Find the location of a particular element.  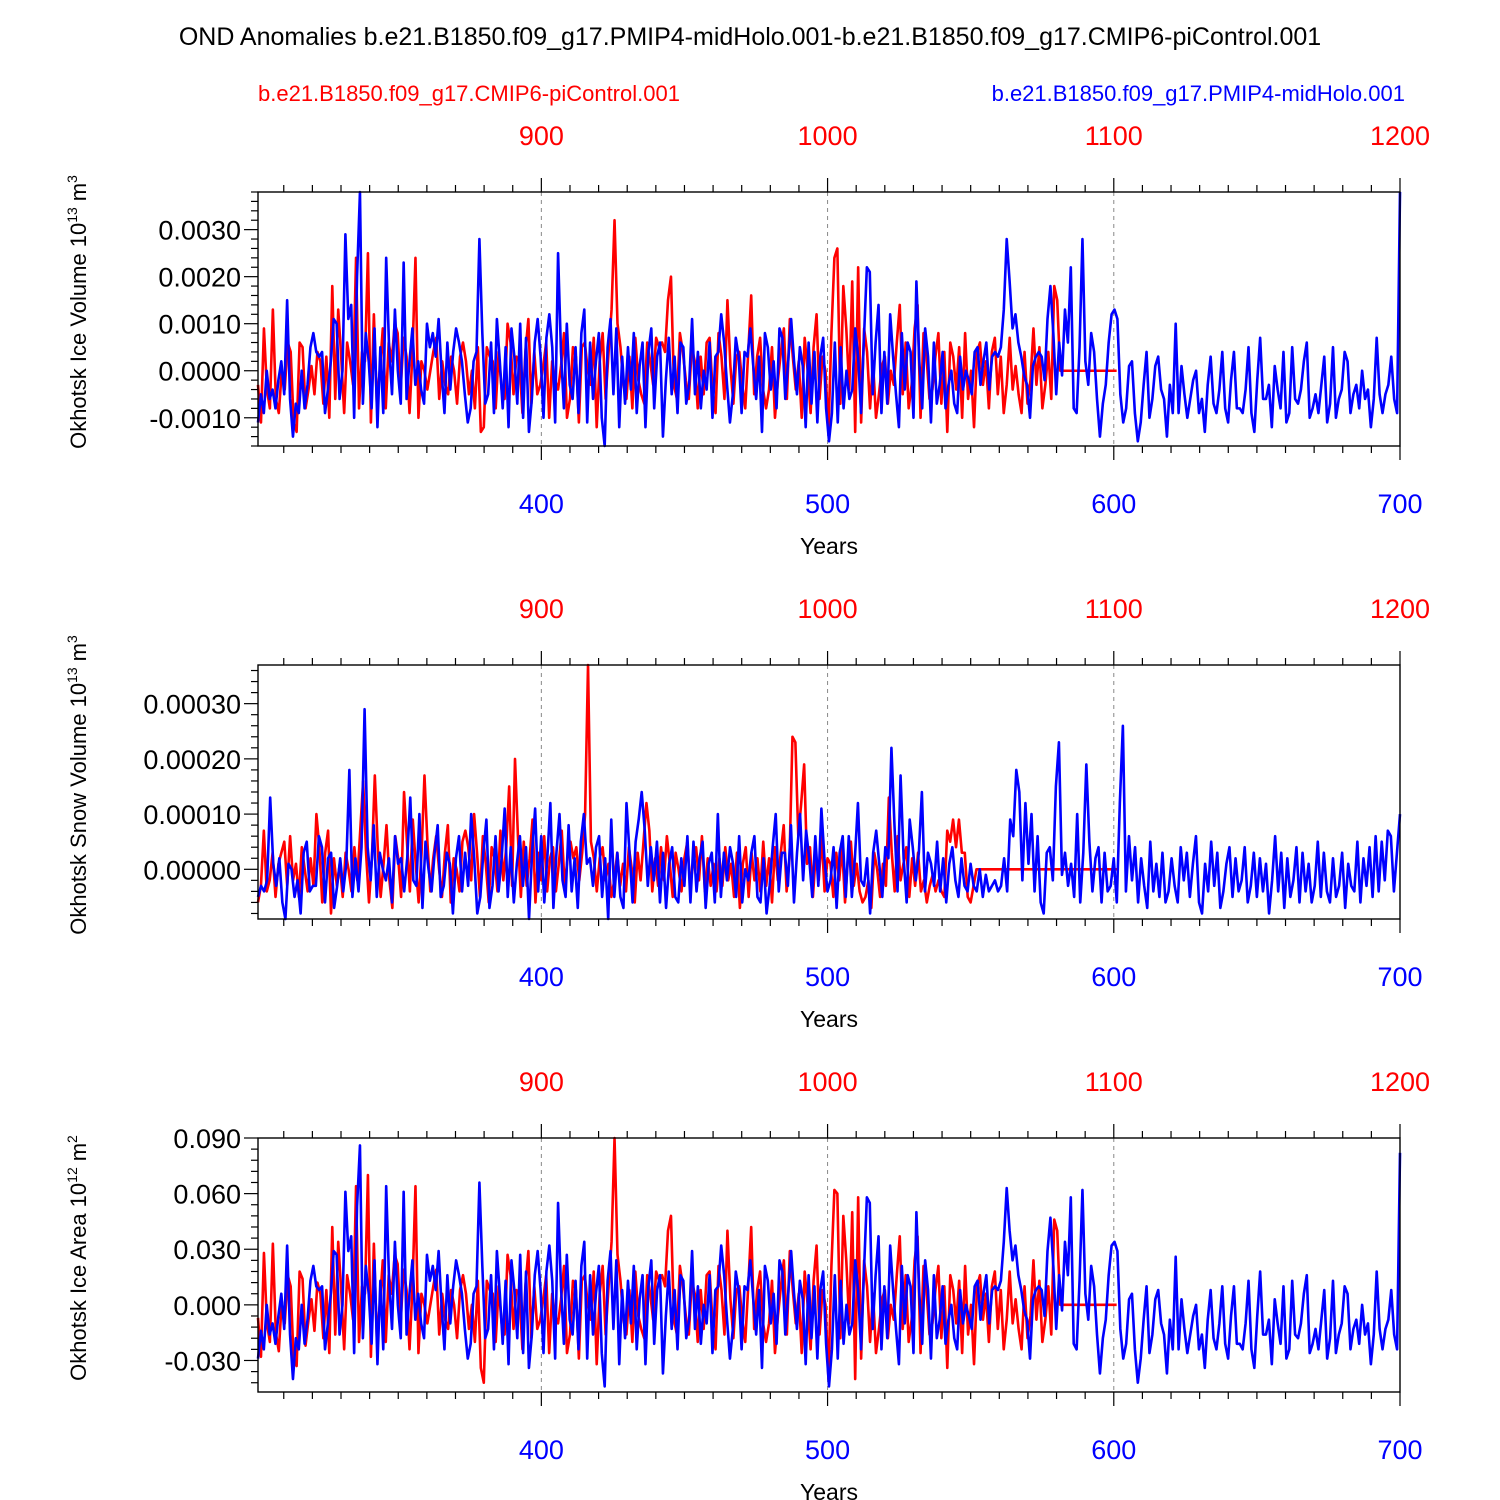

y-axis-label: Okhotsk Ice Area 1012 m2 is located at coordinates (77, 1258).